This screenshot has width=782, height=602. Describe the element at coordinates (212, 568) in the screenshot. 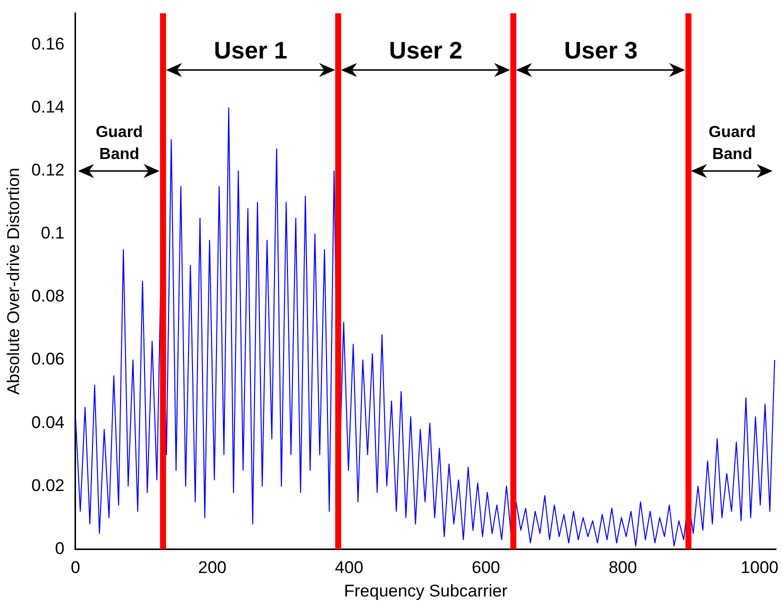

I see `x-tick-label: 200` at that location.